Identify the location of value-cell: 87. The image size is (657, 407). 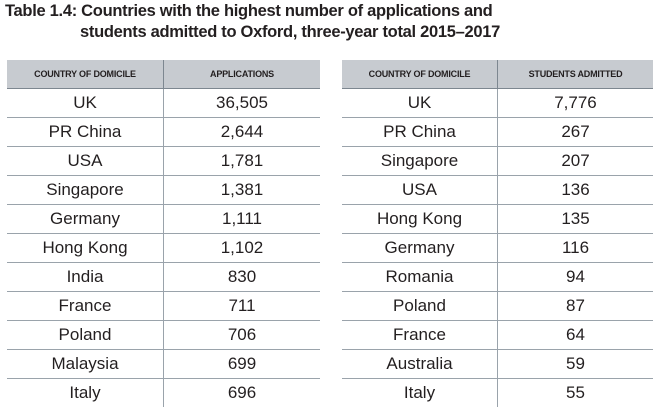
(576, 306).